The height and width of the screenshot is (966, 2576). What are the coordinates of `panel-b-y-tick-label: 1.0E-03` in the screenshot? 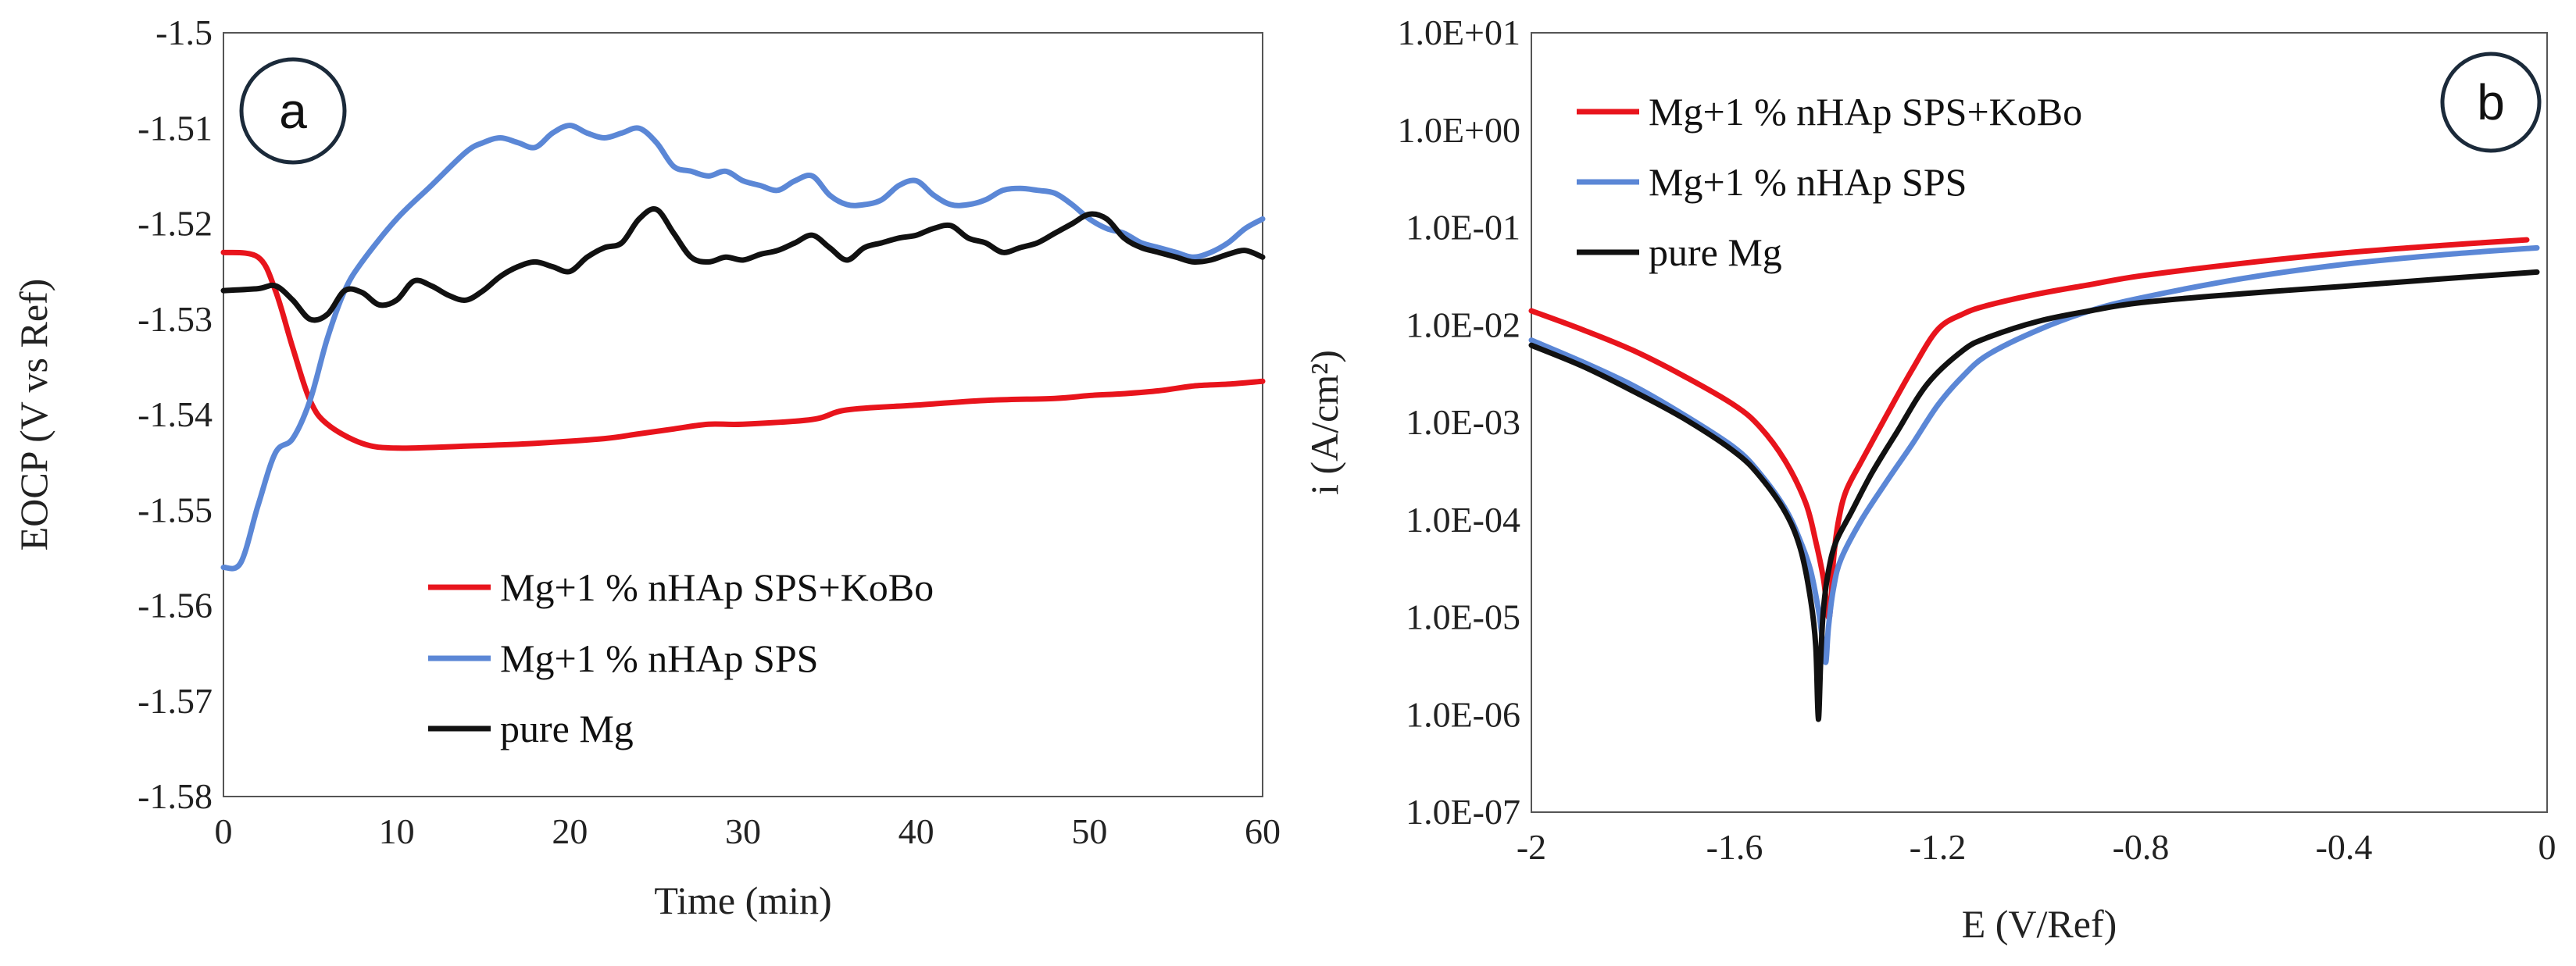 It's located at (1463, 422).